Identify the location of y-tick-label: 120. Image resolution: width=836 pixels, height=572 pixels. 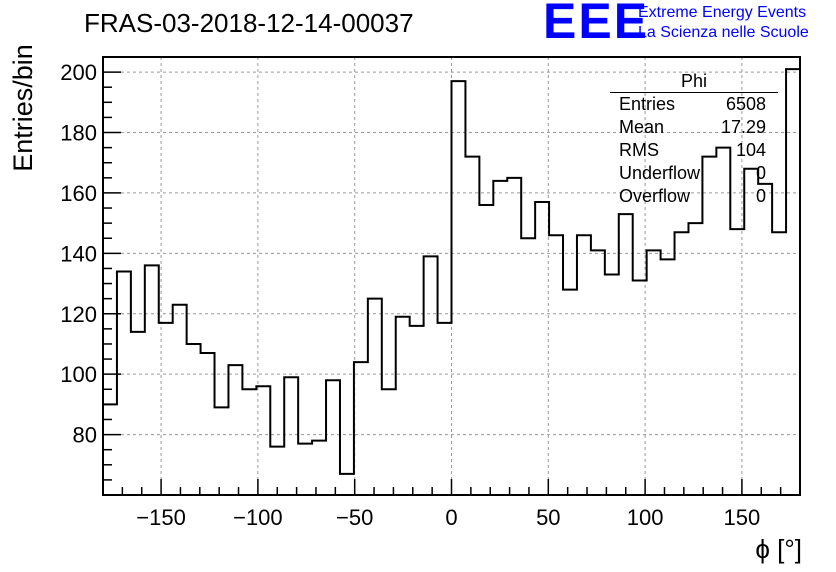
(78, 314).